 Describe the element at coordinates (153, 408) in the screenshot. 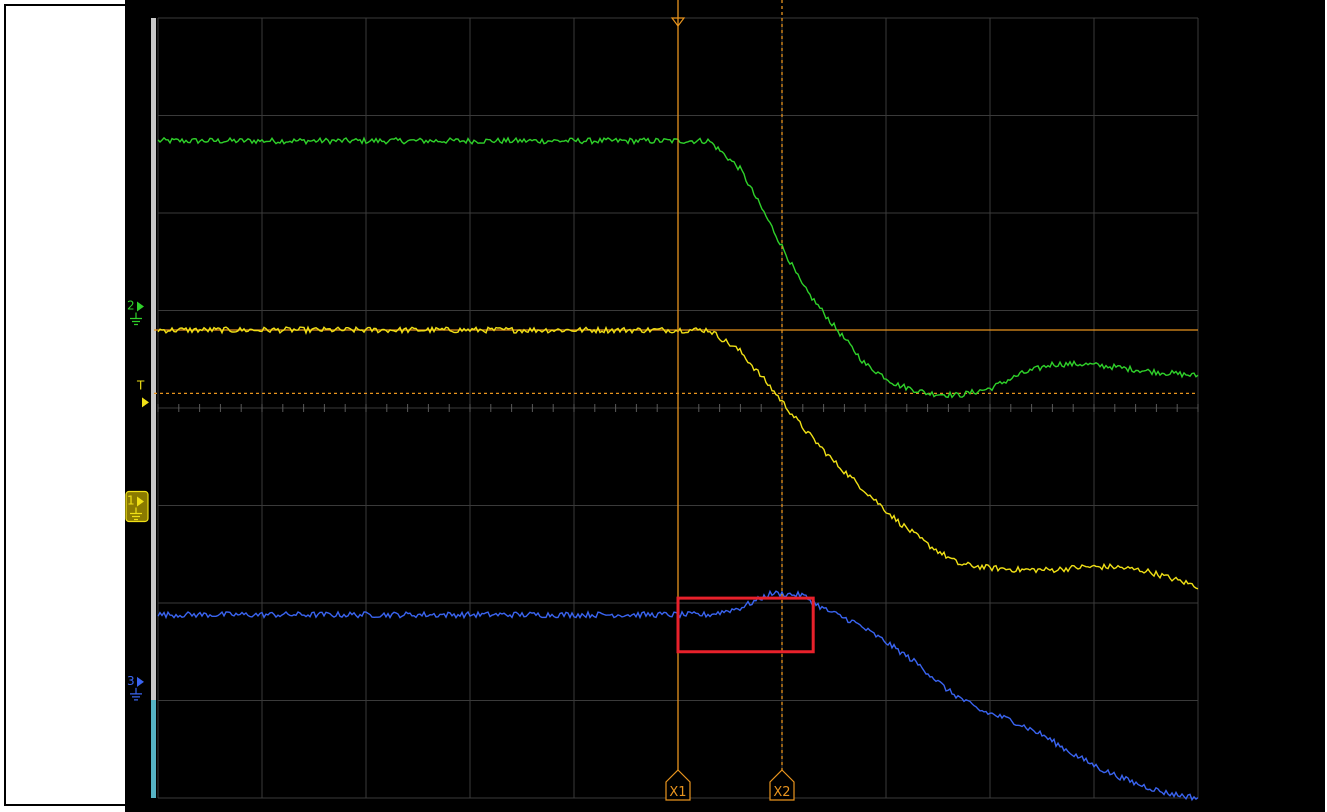

I see `channel-side-bar` at that location.